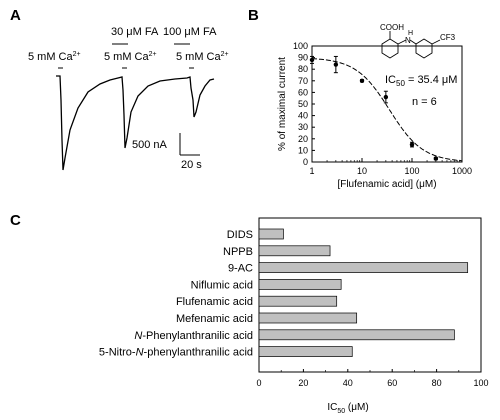  Describe the element at coordinates (424, 102) in the screenshot. I see `n-annotation: n = 6` at that location.